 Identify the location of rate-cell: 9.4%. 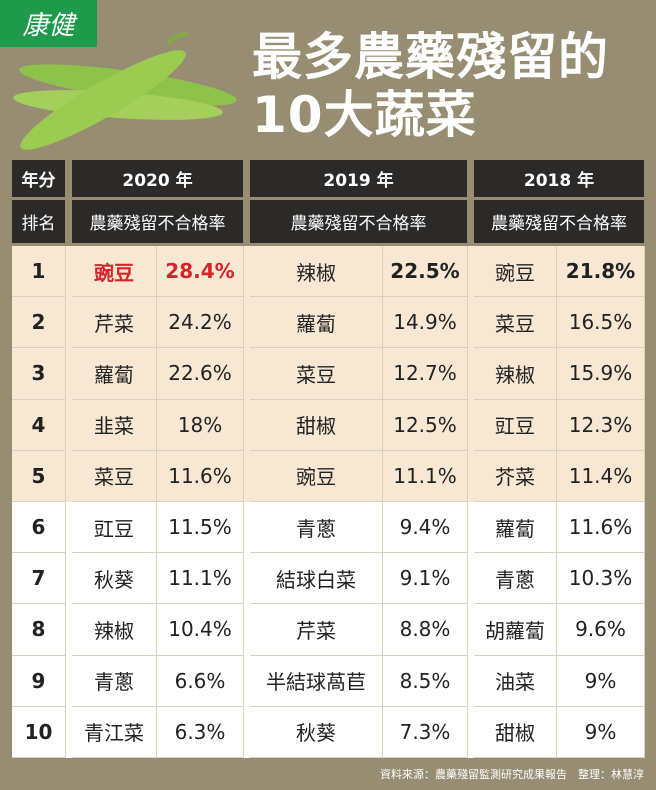
(425, 527).